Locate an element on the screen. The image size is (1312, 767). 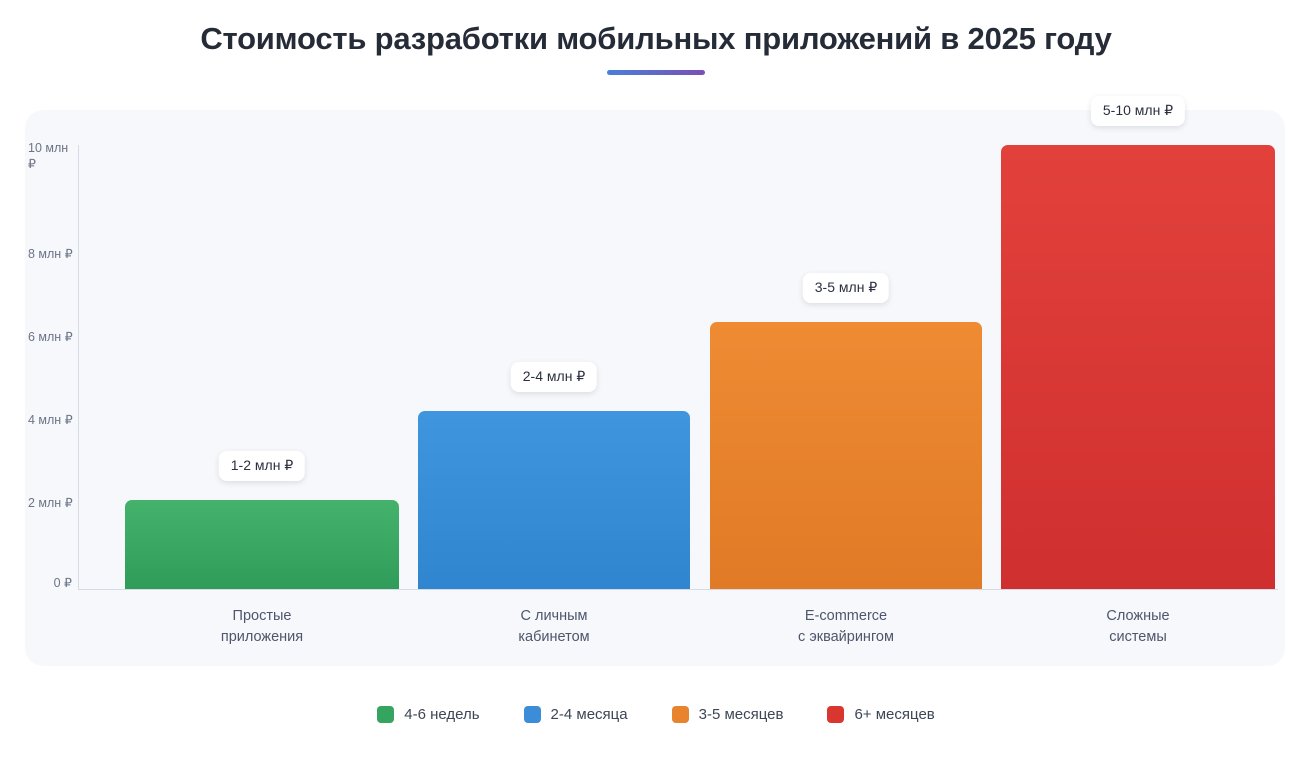
legend-item-label: 2-4 месяца is located at coordinates (589, 714).